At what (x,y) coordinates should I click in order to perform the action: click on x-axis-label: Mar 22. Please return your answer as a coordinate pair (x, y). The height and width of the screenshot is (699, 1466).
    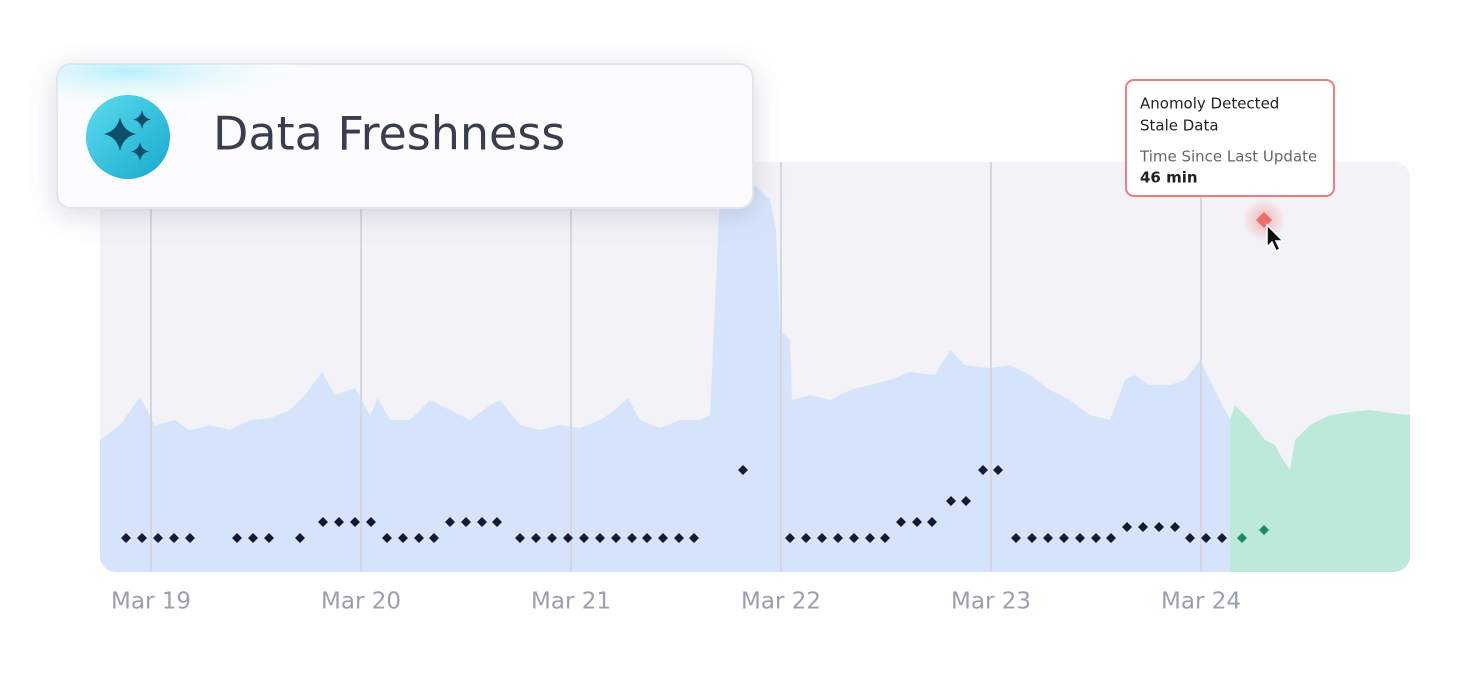
    Looking at the image, I should click on (781, 602).